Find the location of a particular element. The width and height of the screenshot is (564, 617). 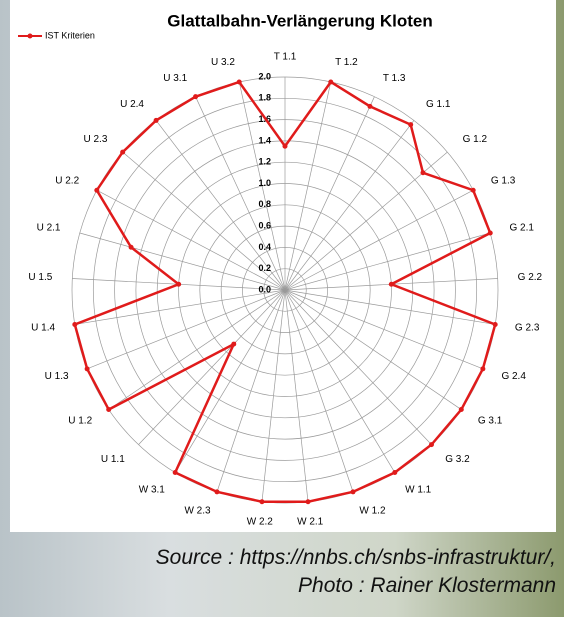

chart-title: Glattalbahn-Verlängerung Kloten is located at coordinates (299, 20).